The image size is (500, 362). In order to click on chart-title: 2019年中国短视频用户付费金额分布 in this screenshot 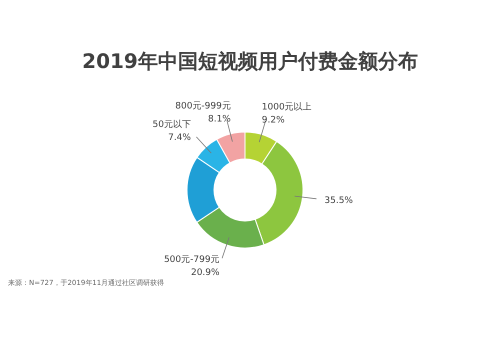, I will do `click(250, 61)`.